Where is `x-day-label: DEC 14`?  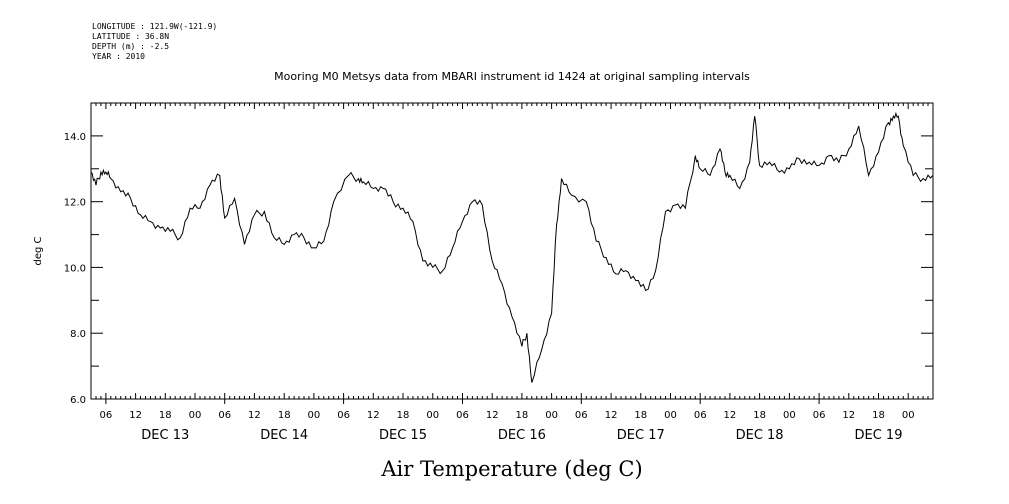
x-day-label: DEC 14 is located at coordinates (284, 435).